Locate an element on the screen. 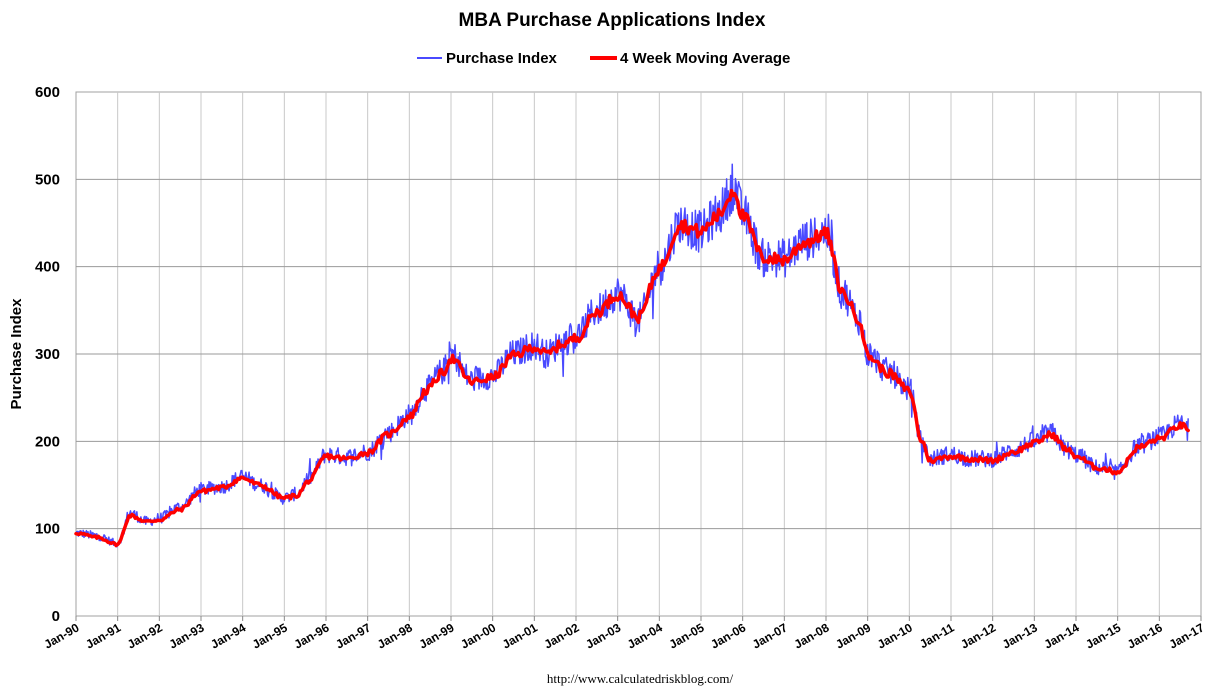 The height and width of the screenshot is (693, 1224). x-tick-label: Jan-94 is located at coordinates (228, 635).